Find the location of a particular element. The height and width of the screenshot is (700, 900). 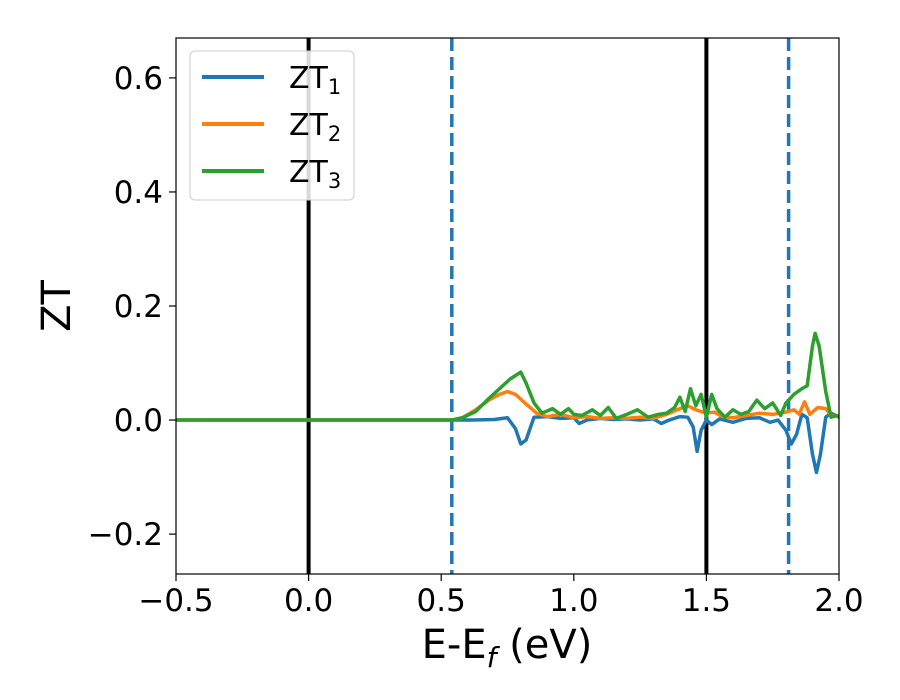

legend-label-zt2: ZT2 is located at coordinates (315, 127).